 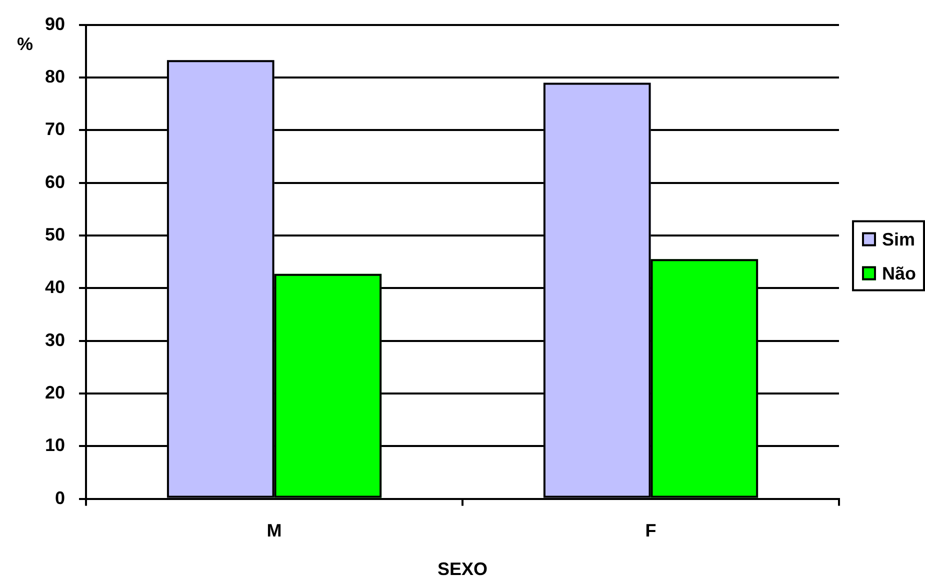 What do you see at coordinates (462, 569) in the screenshot?
I see `x-axis-title: SEXO` at bounding box center [462, 569].